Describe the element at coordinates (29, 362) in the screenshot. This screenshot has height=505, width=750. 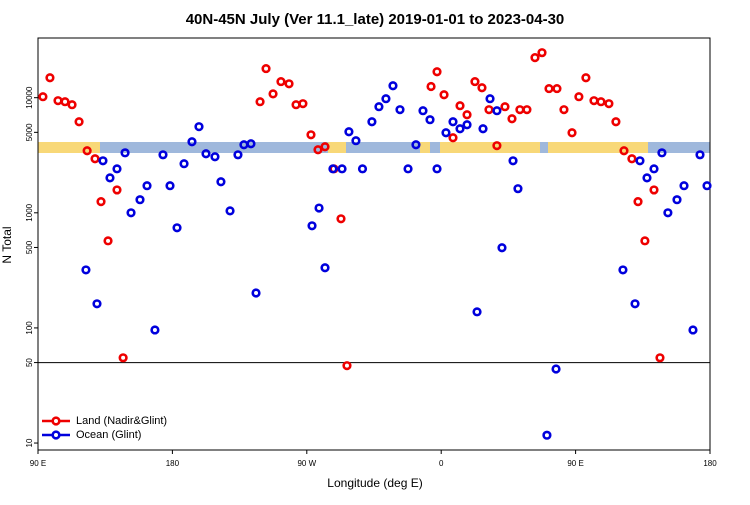
I see `y-tick-label: 50` at that location.